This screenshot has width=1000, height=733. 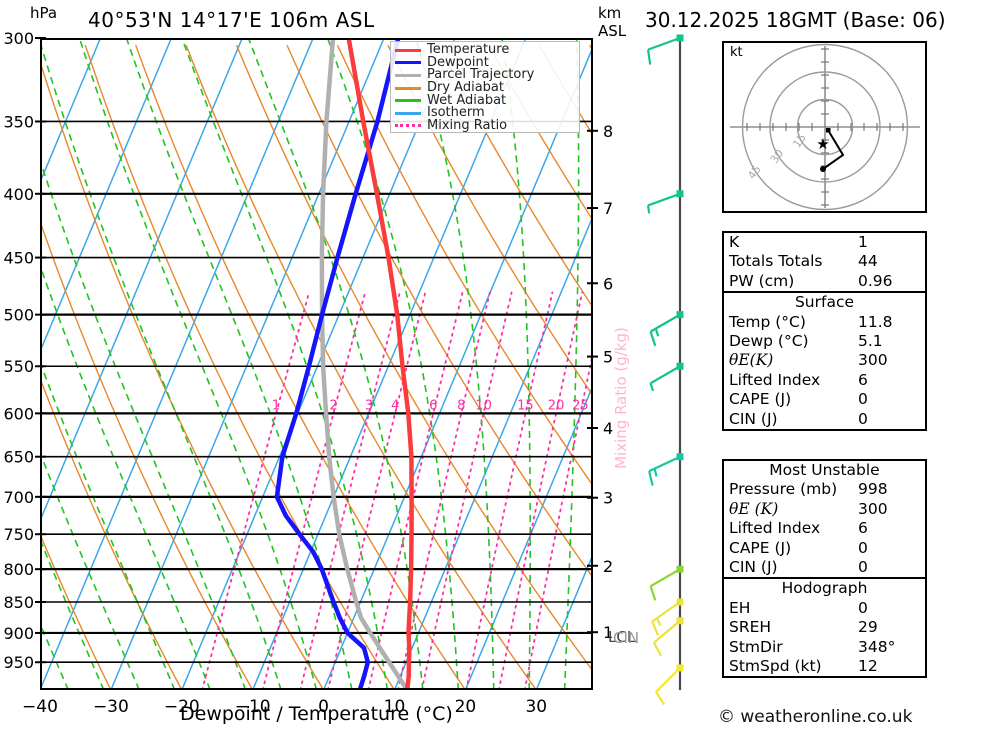 I want to click on legend-label-dewpoint: Dewpoint, so click(x=458, y=62).